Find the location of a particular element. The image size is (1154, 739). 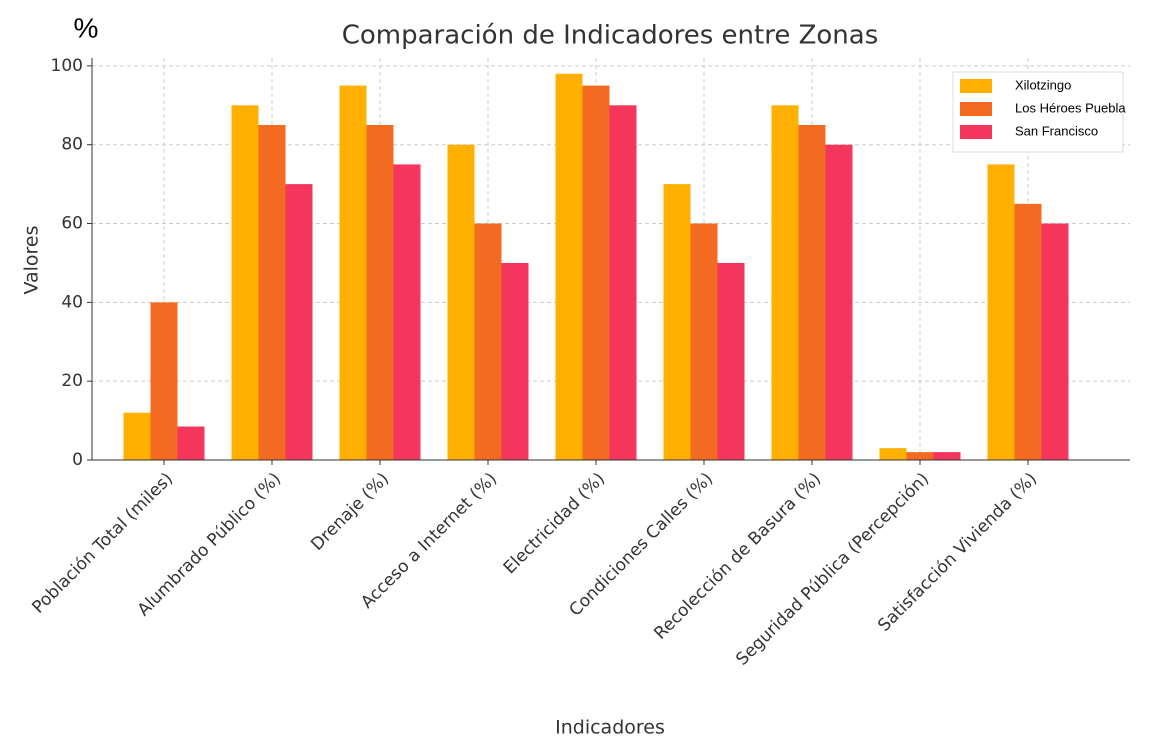

x-tick-label: Drenaje (%) is located at coordinates (350, 512).